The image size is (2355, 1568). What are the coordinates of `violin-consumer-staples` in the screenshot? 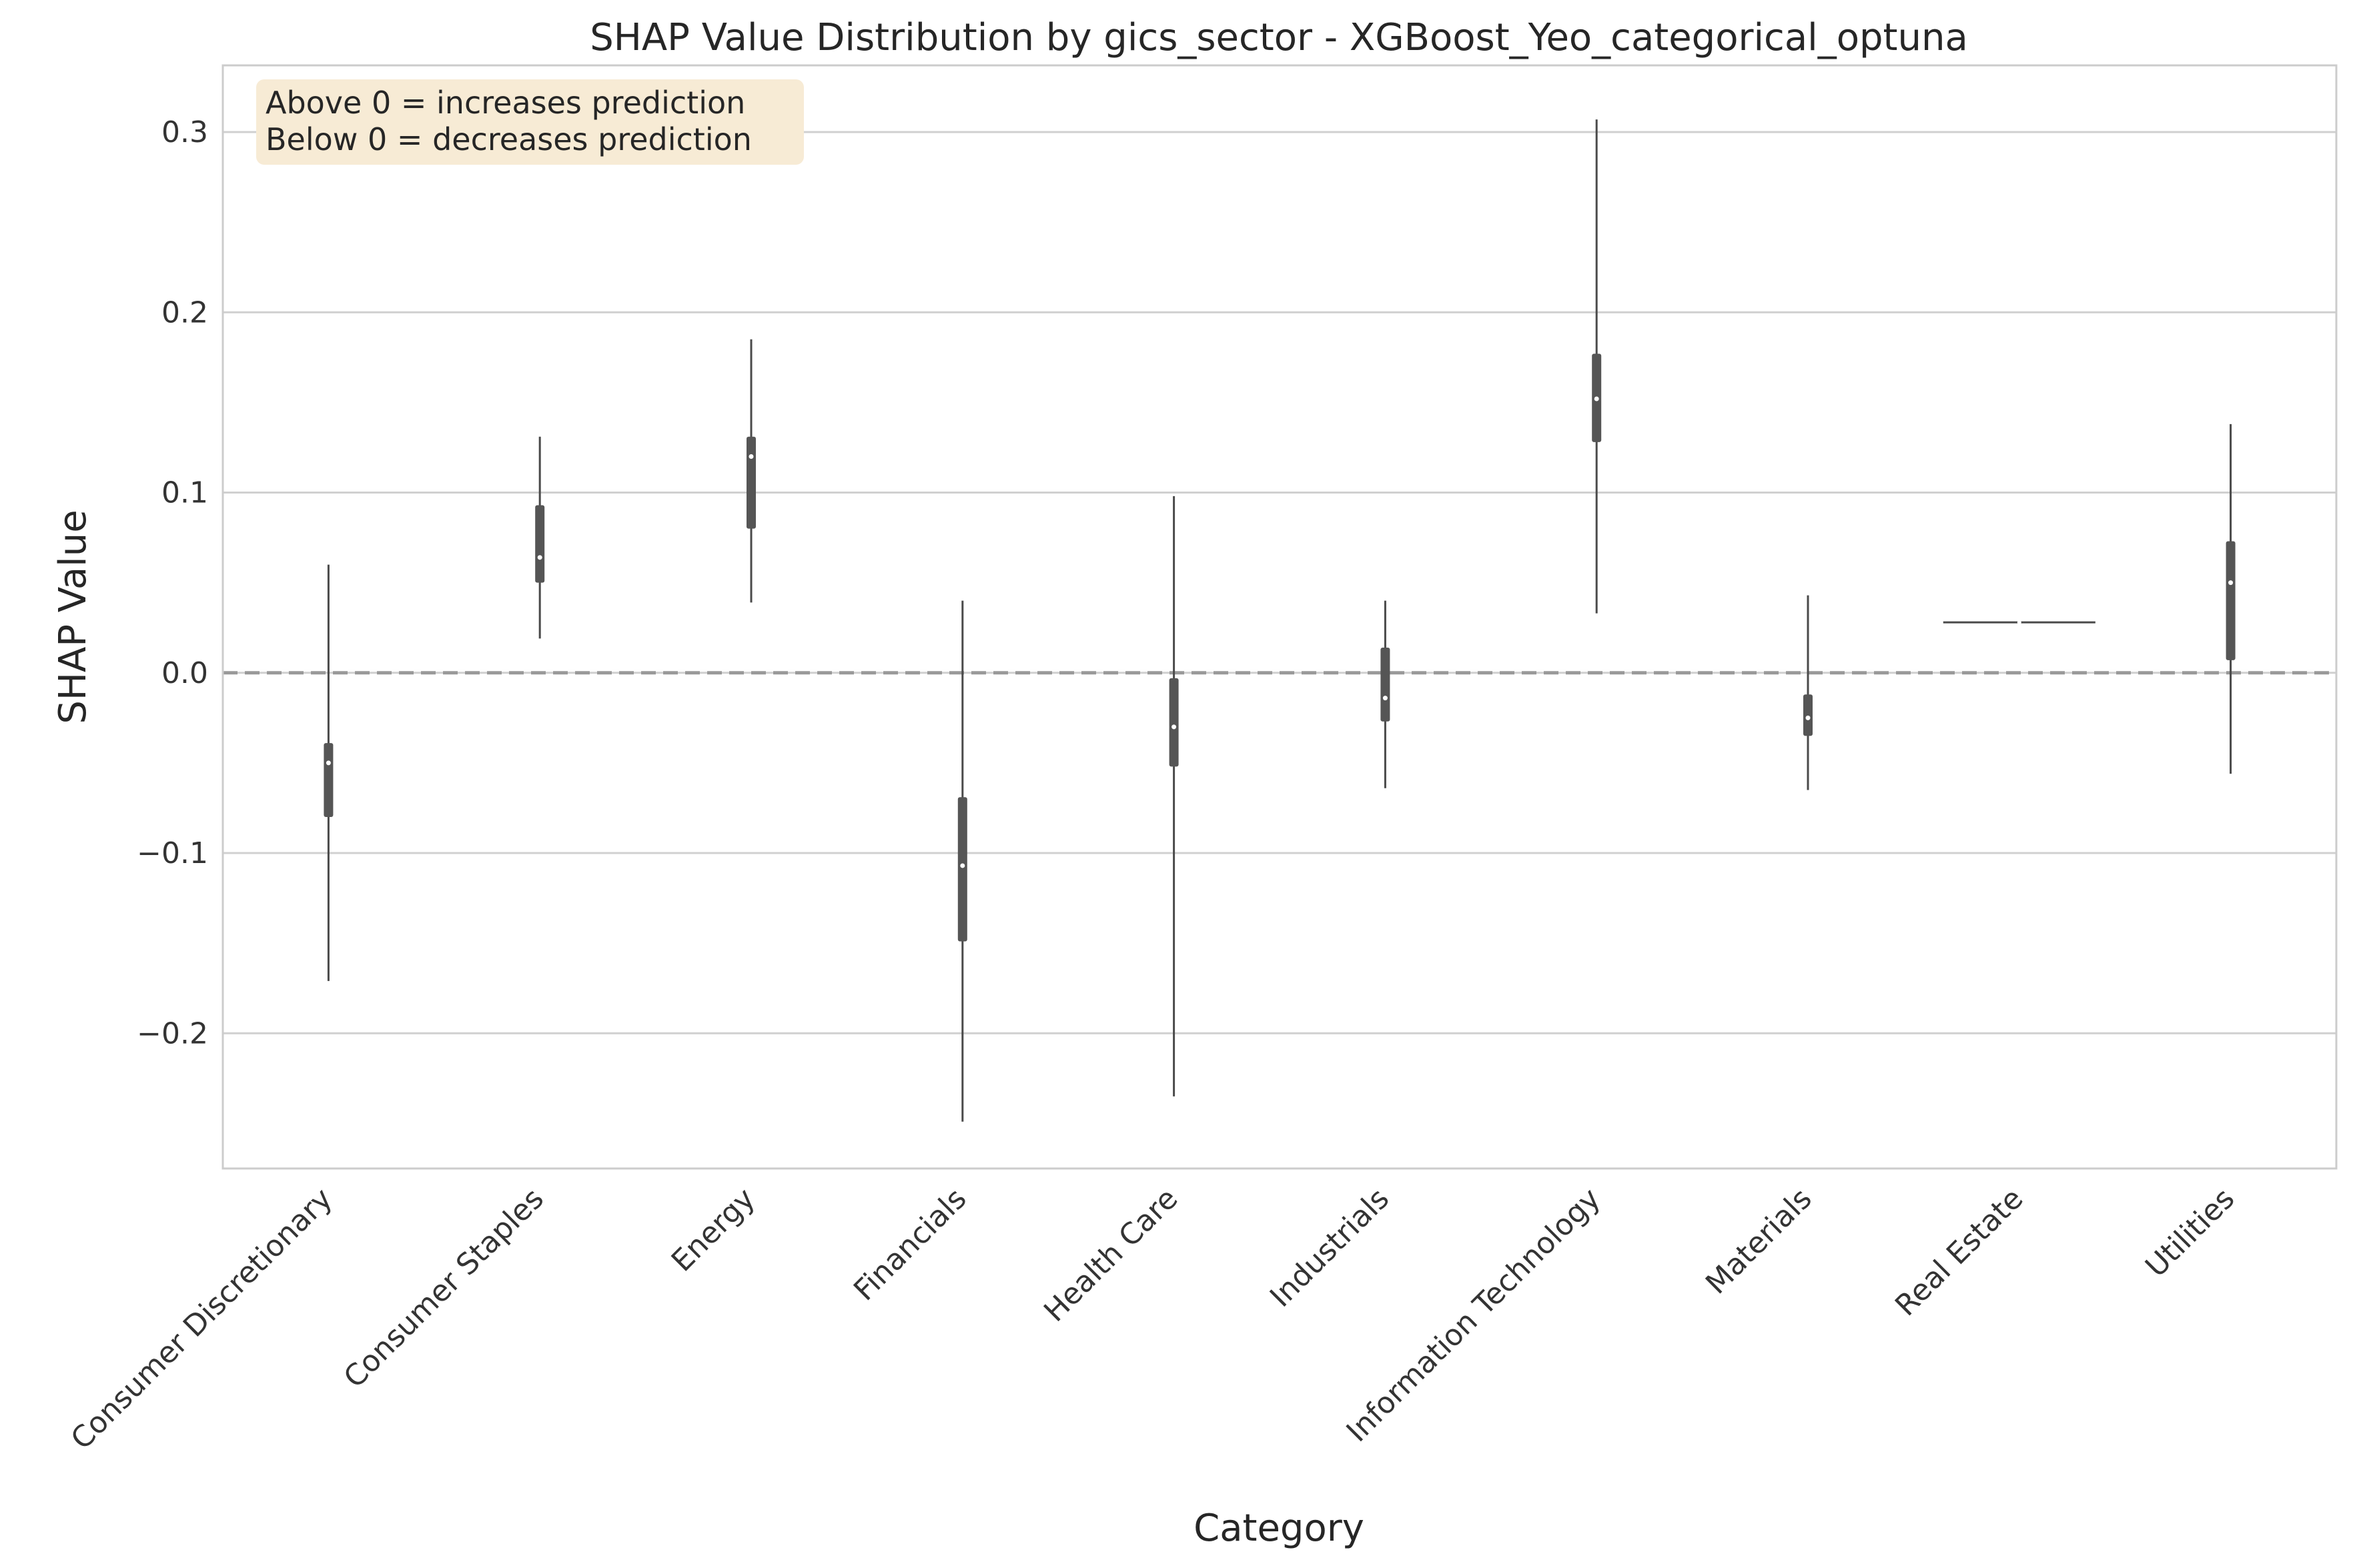 It's located at (540, 537).